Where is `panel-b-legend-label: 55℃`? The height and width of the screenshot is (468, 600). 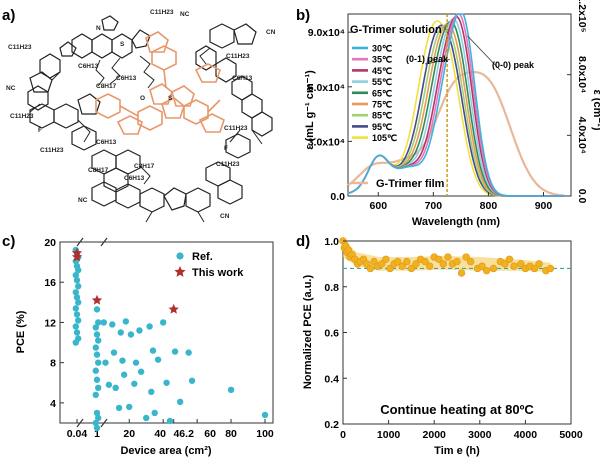
panel-b-legend-label: 55℃ is located at coordinates (382, 82).